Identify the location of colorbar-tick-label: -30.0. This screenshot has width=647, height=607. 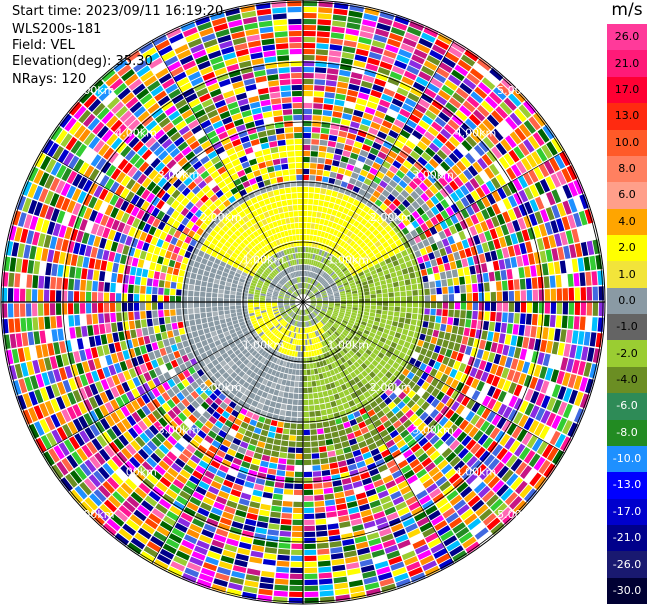
(627, 590).